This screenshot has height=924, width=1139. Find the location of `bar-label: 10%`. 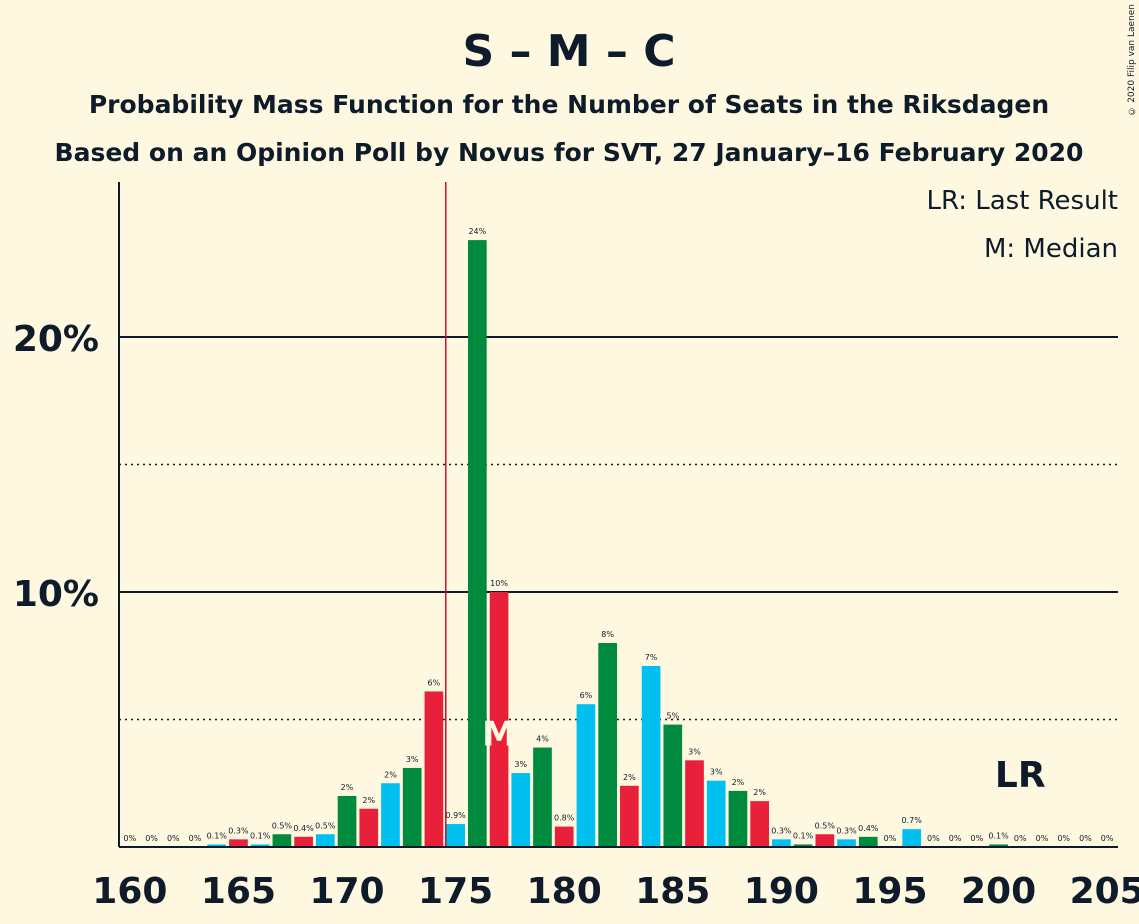

bar-label: 10% is located at coordinates (499, 583).